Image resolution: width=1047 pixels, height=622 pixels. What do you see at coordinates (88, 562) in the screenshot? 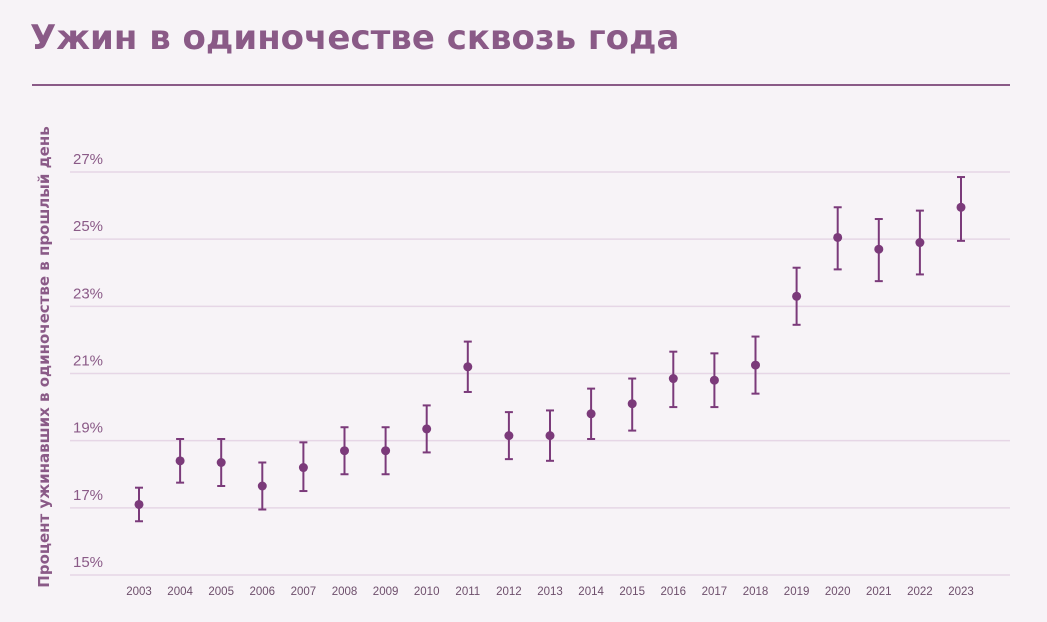
I see `y-tick-label: 15%` at bounding box center [88, 562].